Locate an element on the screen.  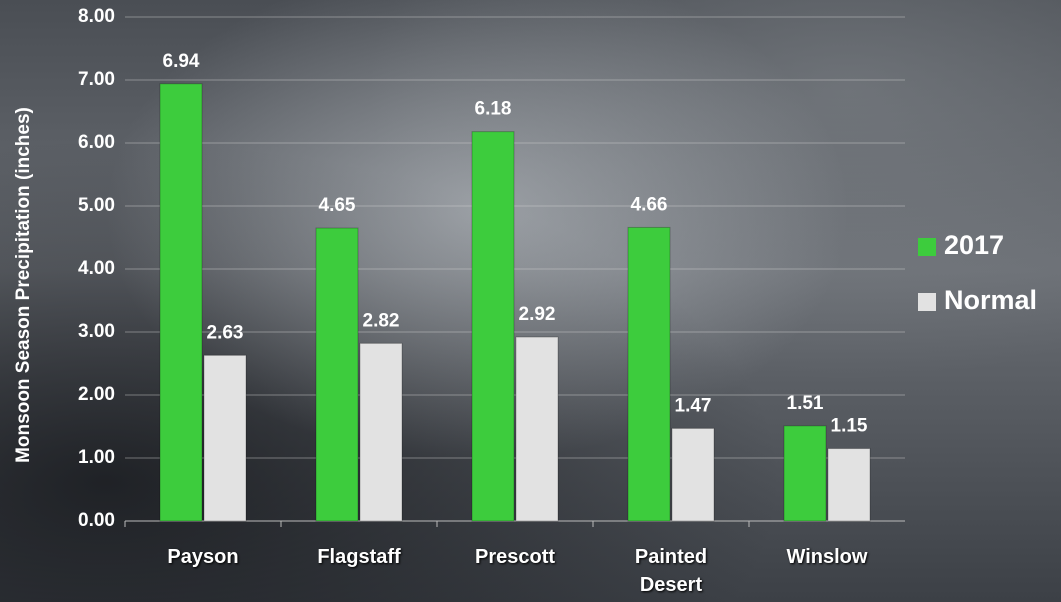
data-label: 1.47 is located at coordinates (693, 405).